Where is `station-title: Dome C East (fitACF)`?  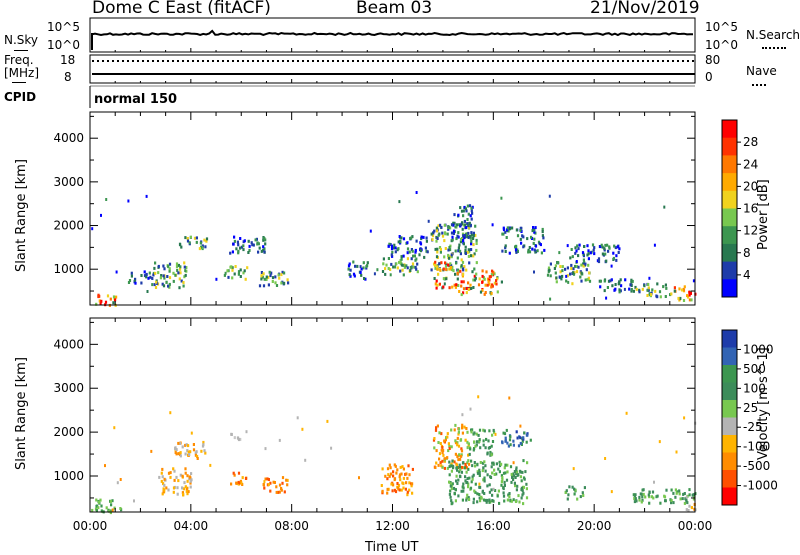 station-title: Dome C East (fitACF) is located at coordinates (181, 9).